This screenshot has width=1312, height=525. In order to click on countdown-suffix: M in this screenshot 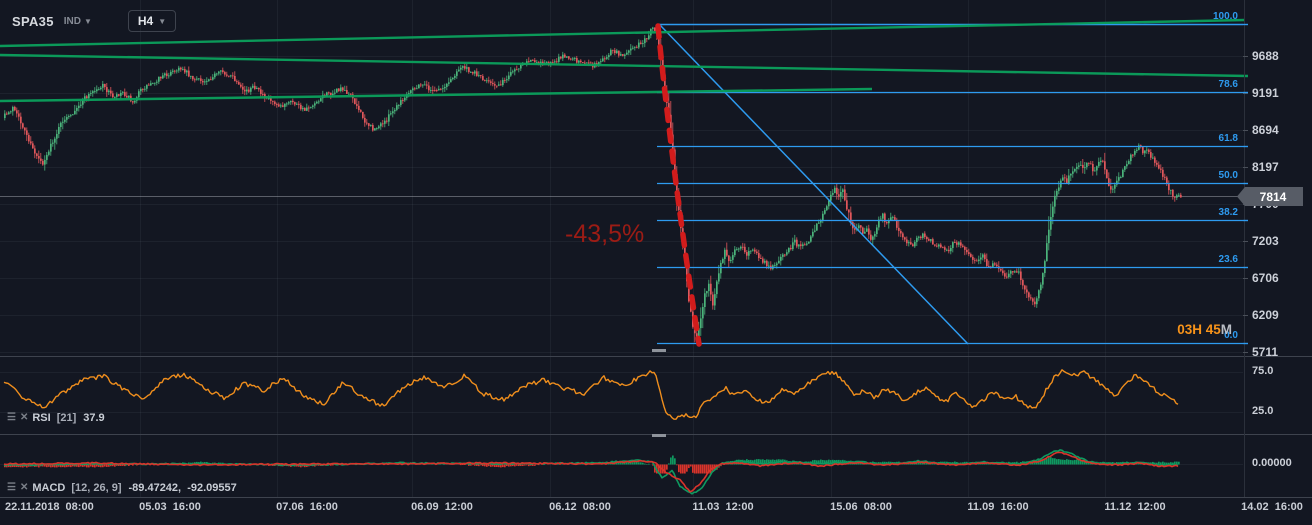, I will do `click(1226, 329)`.